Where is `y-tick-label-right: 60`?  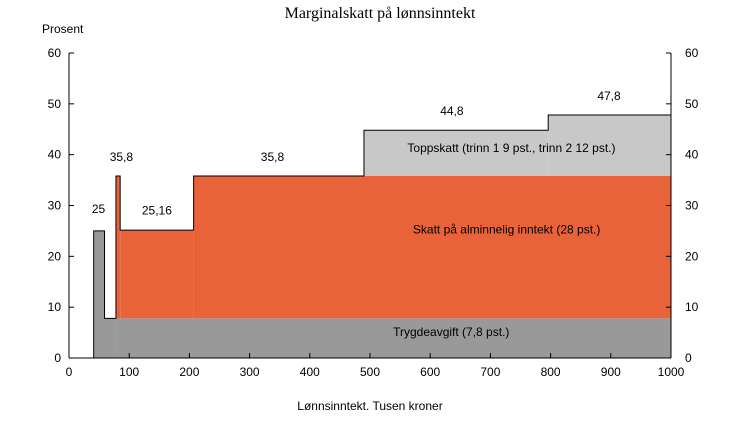 y-tick-label-right: 60 is located at coordinates (692, 53).